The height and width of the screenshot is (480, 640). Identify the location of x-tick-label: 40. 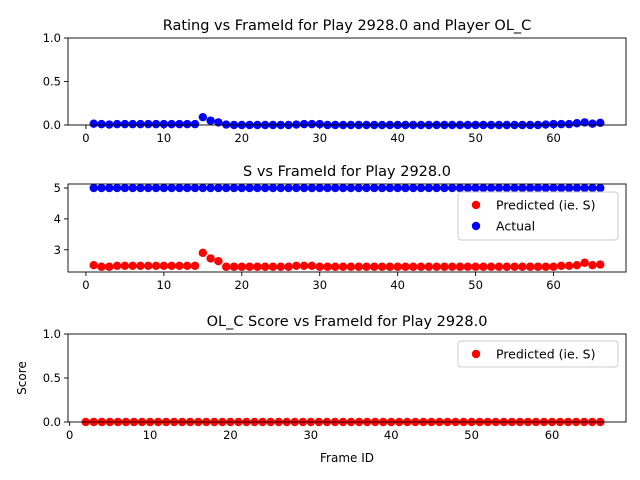
(397, 285).